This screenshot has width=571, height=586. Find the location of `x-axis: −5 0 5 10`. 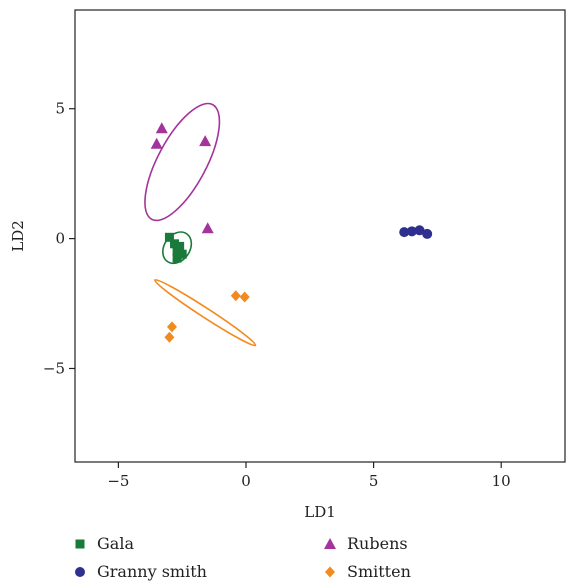

x-axis: −5 0 5 10 is located at coordinates (309, 476).